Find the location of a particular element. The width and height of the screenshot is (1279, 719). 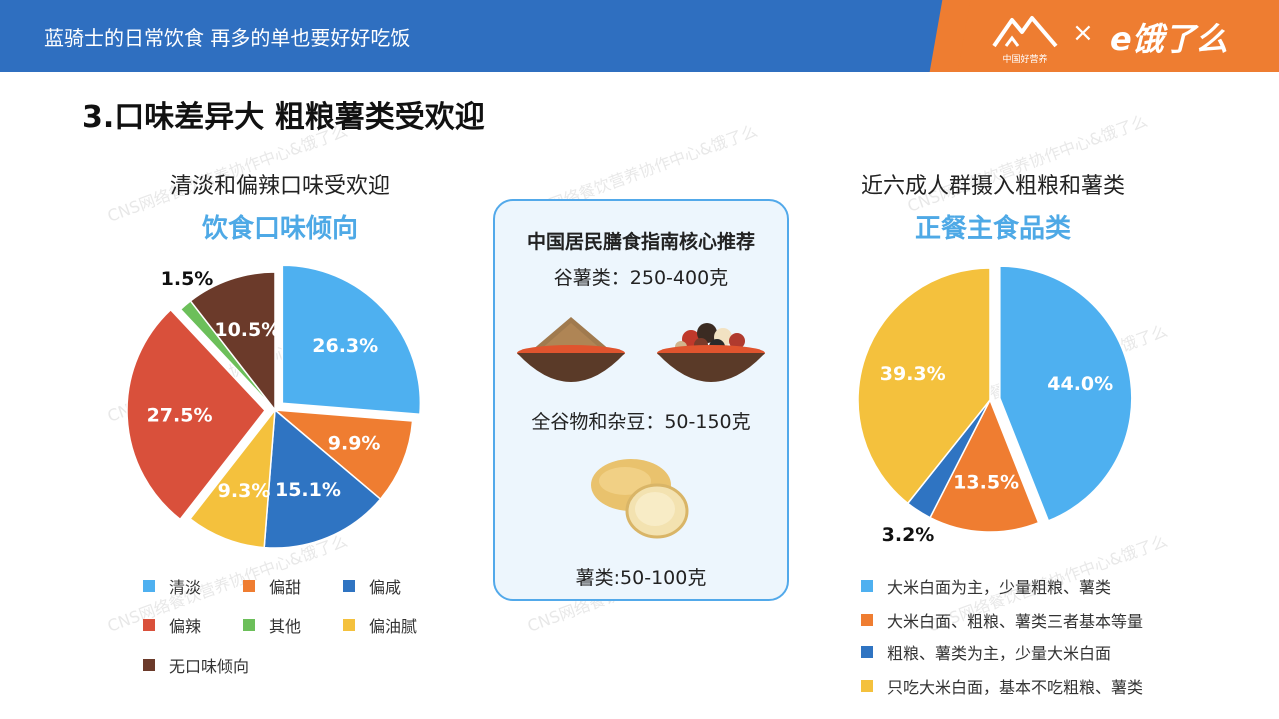

legend-item: 其他 is located at coordinates (272, 625).